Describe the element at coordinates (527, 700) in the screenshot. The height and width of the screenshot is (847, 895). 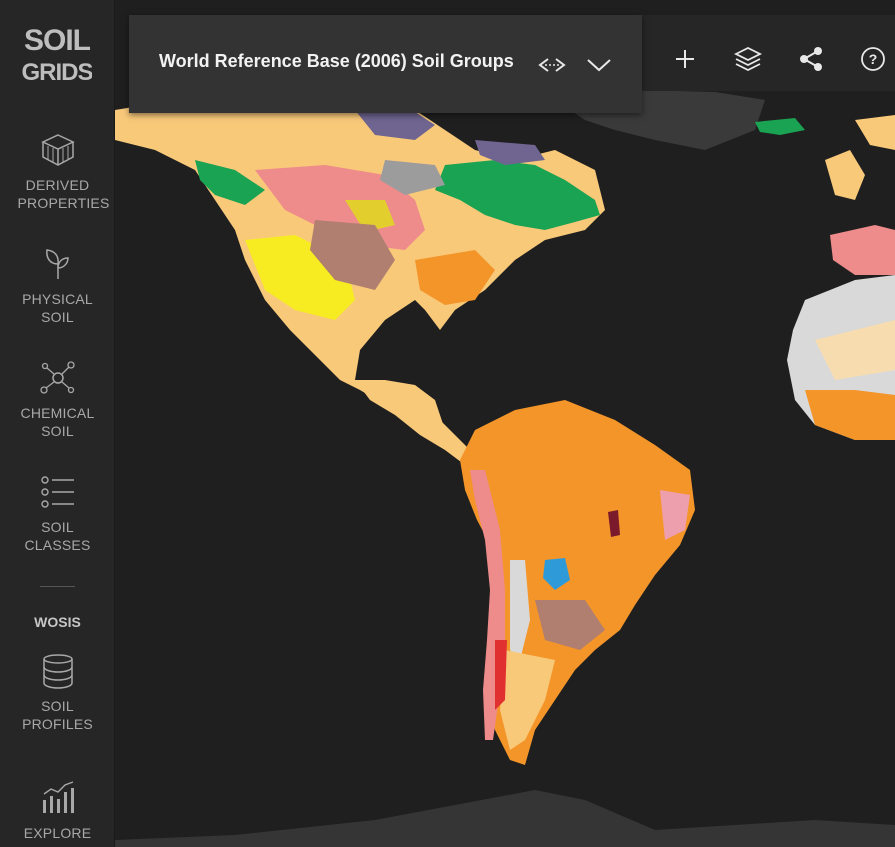
I see `patagonia-region` at that location.